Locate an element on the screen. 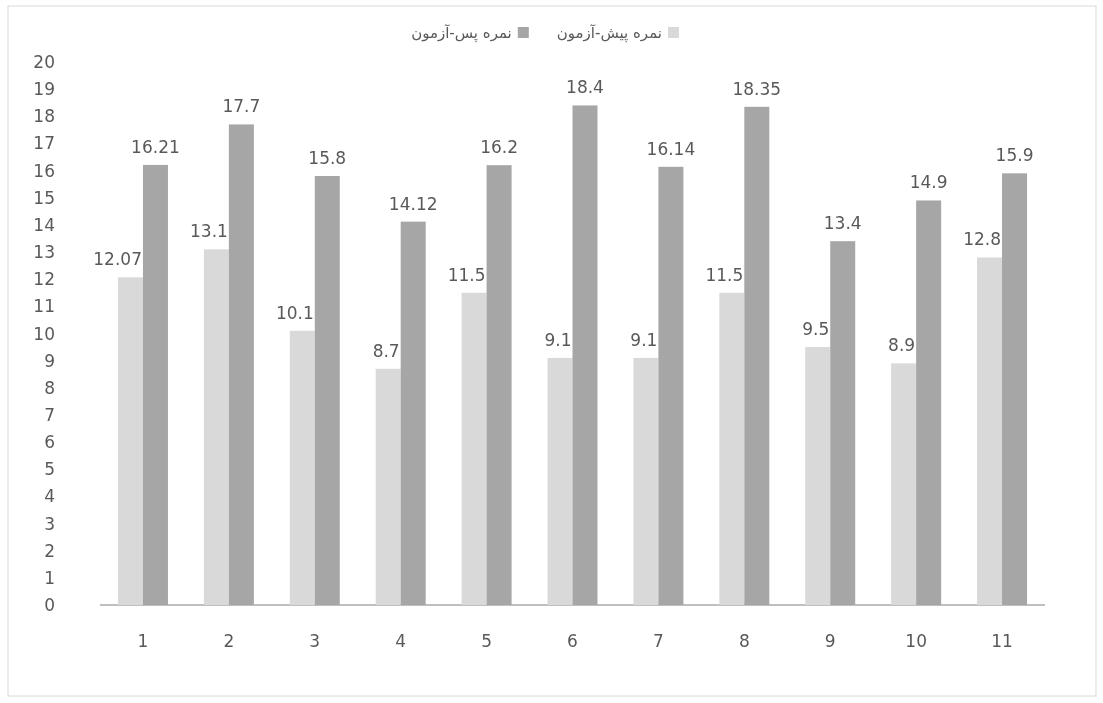 The height and width of the screenshot is (703, 1103). legend-label: نمره پیش-آزمون is located at coordinates (609, 33).